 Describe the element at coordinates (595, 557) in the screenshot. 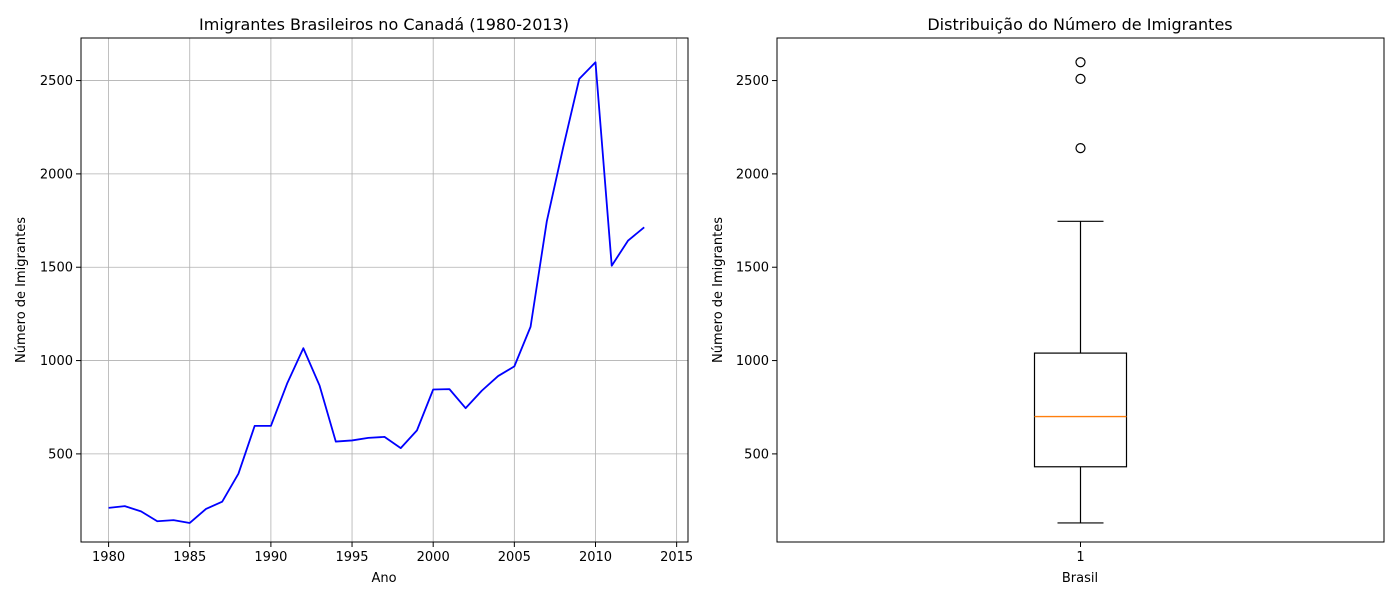

I see `x-tick-label: 2010` at that location.